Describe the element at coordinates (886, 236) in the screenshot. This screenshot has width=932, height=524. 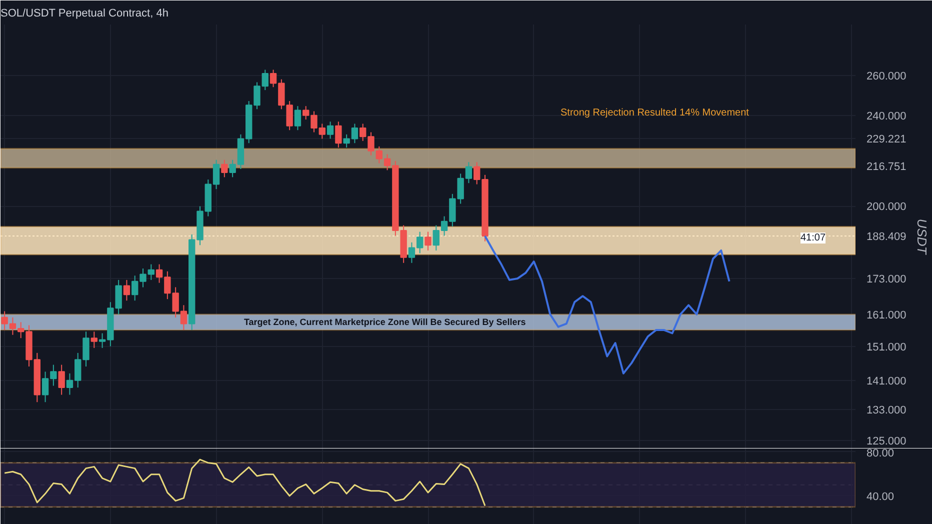
I see `ref-line-label: 188.409` at that location.